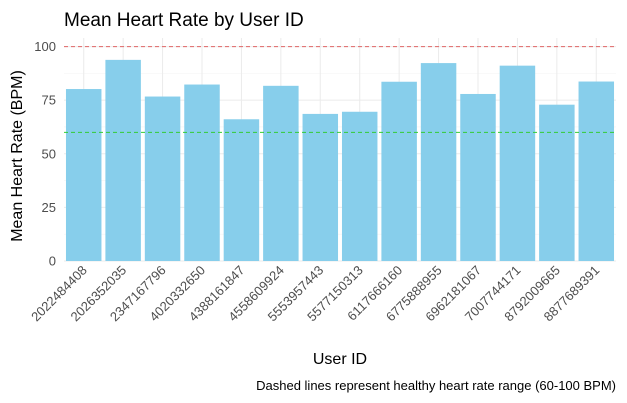 This screenshot has height=403, width=627. I want to click on y-tick-label: 25, so click(49, 207).